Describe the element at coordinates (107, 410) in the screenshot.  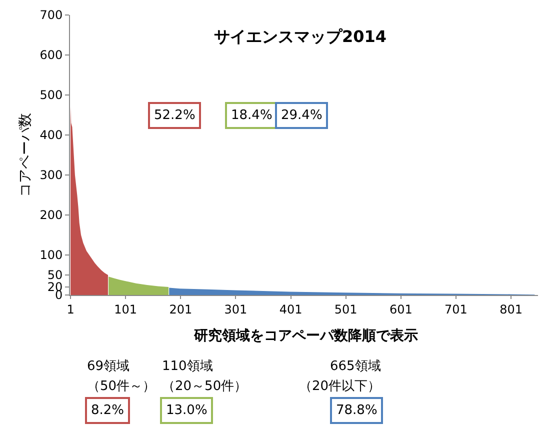
I see `text: 8.2%` at that location.